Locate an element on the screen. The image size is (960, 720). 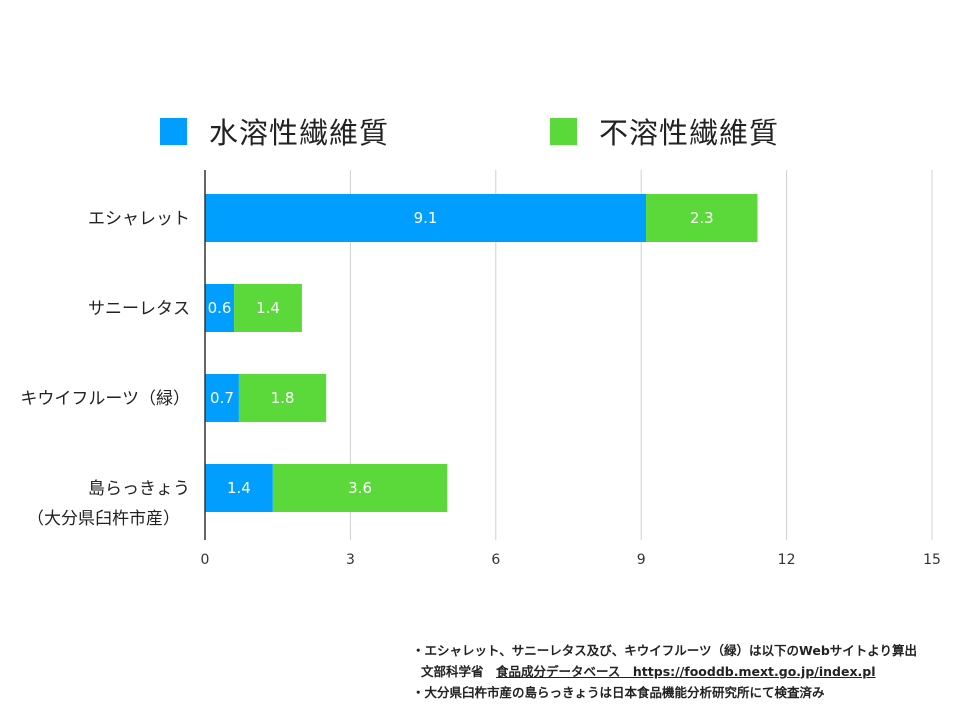
value-label-3-series-1: 3.6 is located at coordinates (360, 488).